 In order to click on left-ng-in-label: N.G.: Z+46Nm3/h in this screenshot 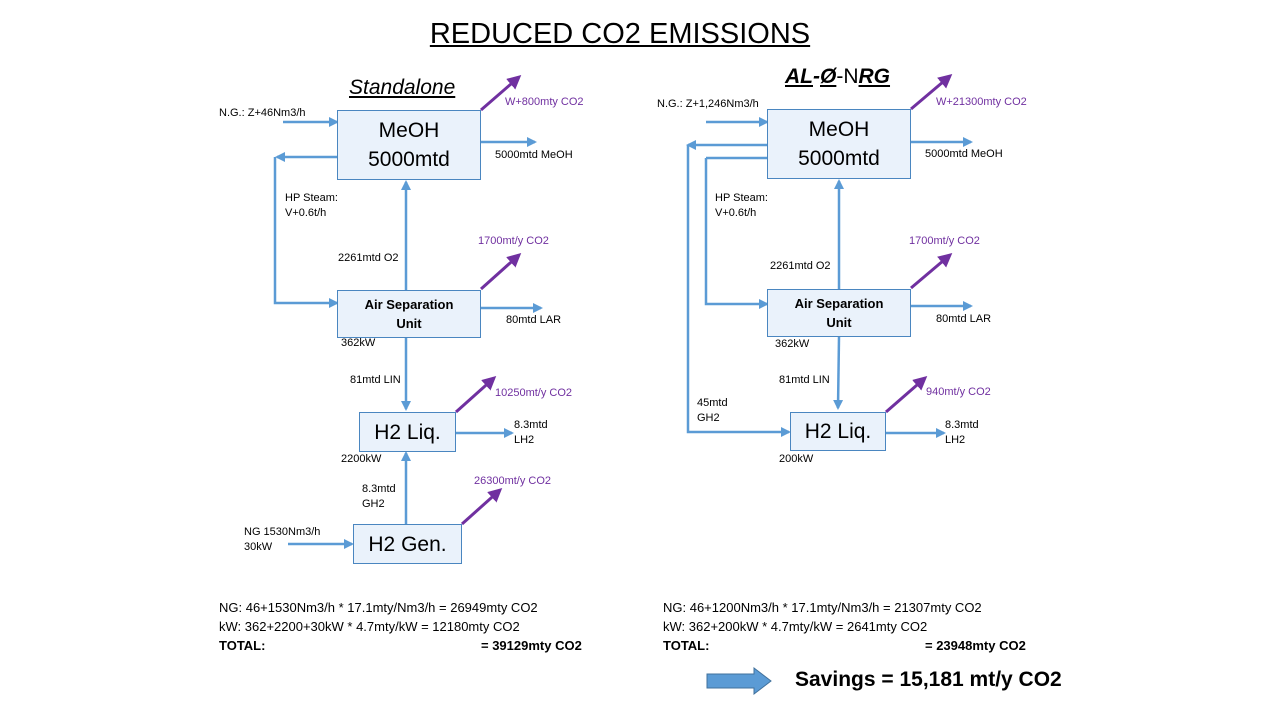, I will do `click(262, 113)`.